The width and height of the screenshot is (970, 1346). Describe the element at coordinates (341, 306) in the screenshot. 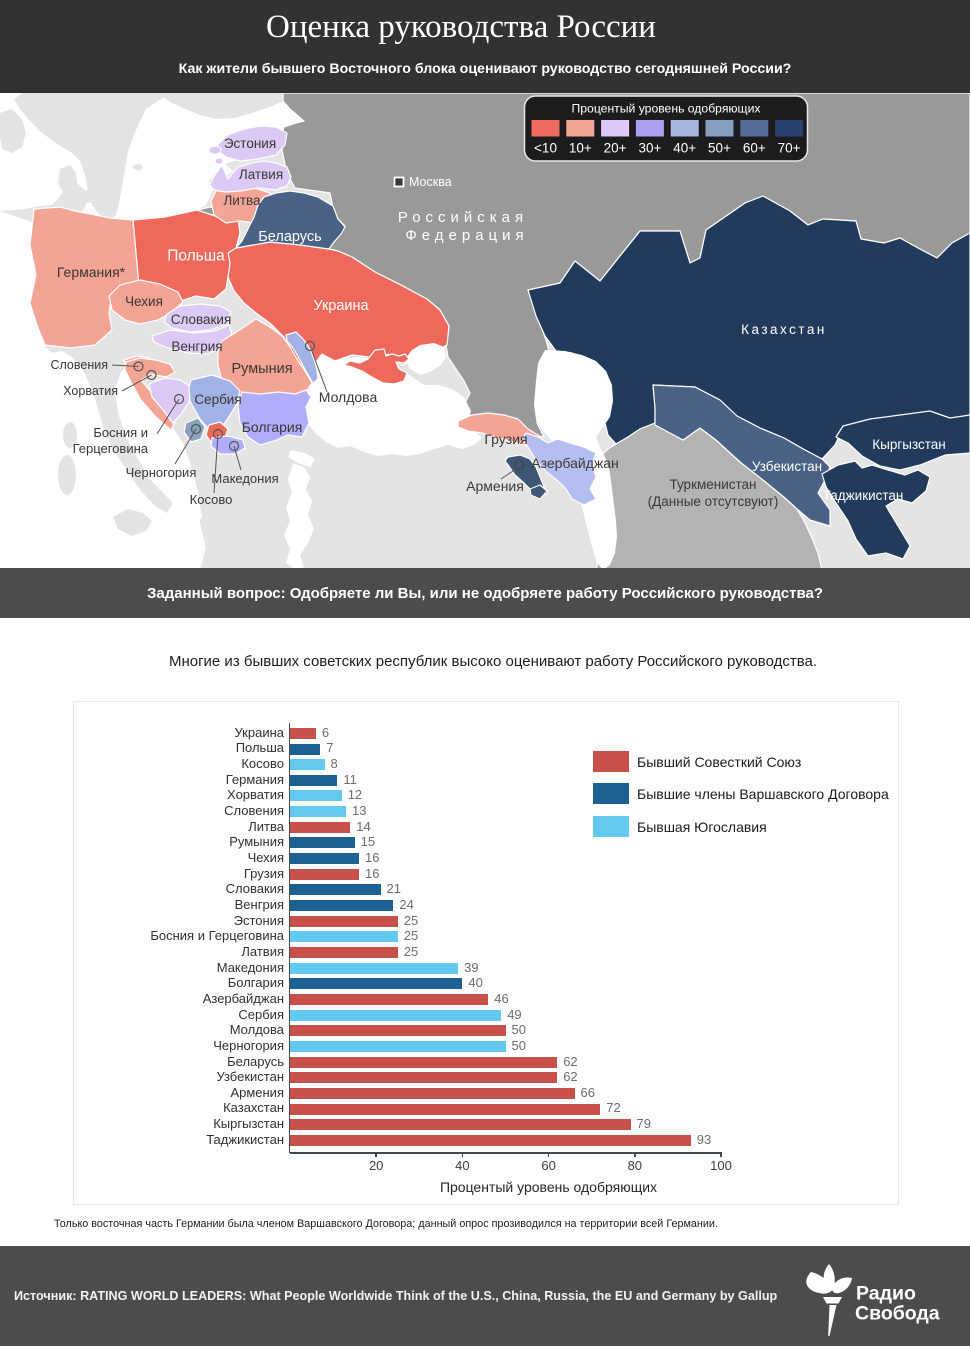

I see `svg-text: Украина` at that location.